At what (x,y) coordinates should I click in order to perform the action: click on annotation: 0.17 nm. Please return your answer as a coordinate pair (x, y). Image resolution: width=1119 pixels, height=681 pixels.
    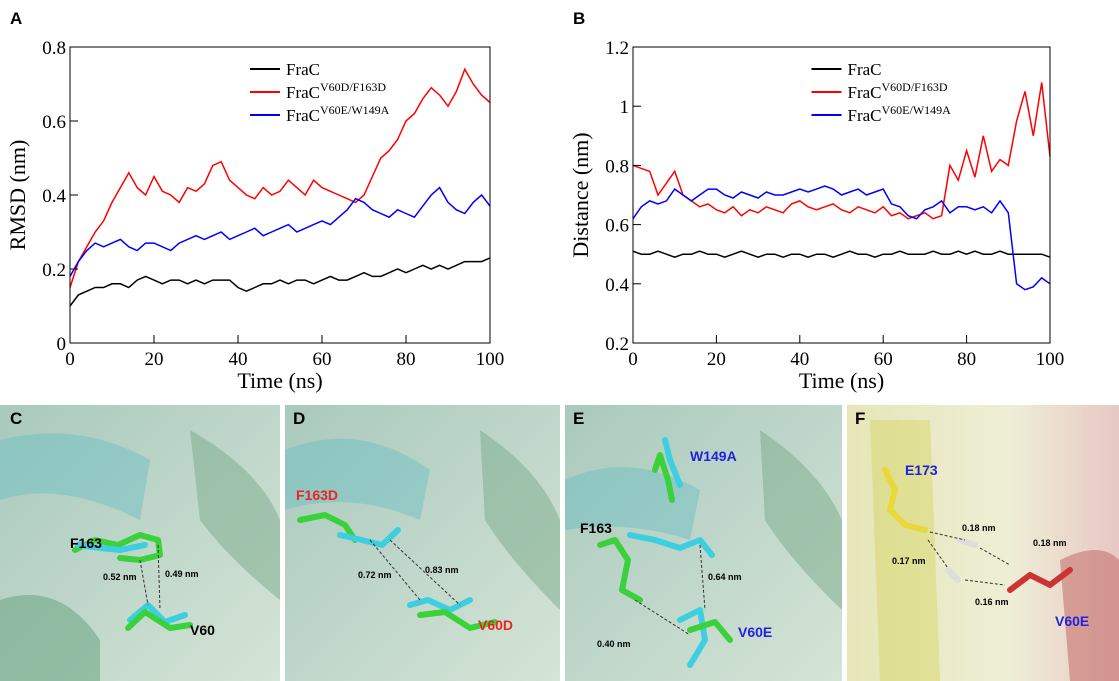
    Looking at the image, I should click on (909, 561).